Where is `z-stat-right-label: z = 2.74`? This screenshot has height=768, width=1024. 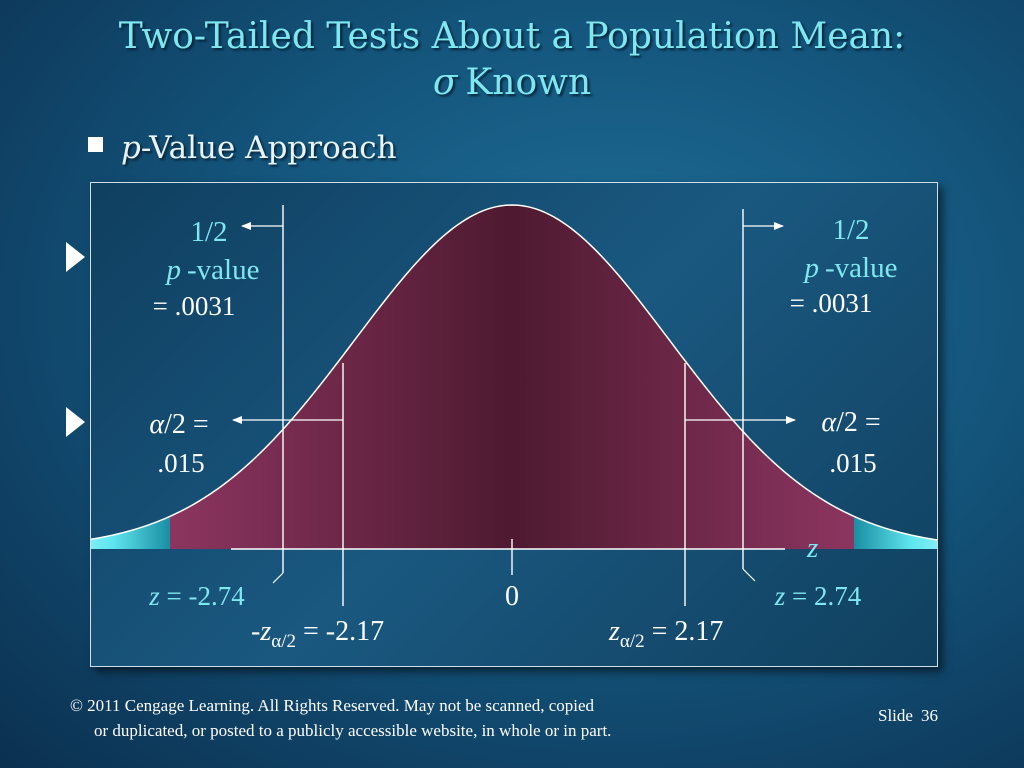
z-stat-right-label: z = 2.74 is located at coordinates (818, 596).